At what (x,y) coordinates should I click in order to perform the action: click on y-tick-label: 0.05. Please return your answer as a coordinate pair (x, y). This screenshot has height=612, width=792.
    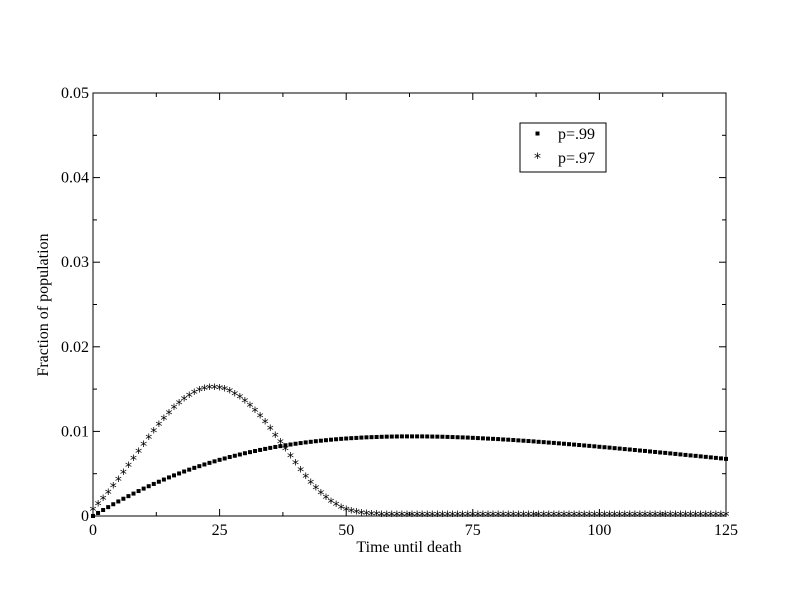
    Looking at the image, I should click on (75, 93).